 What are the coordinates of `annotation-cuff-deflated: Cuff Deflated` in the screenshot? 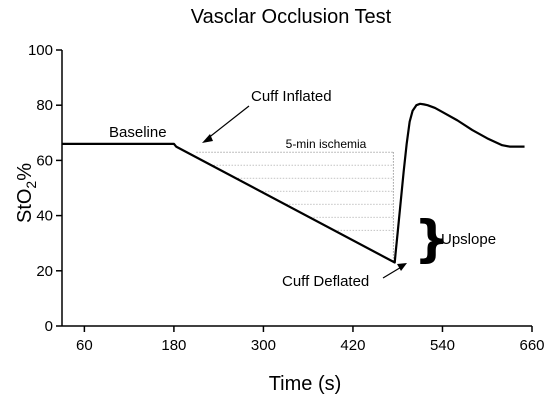 It's located at (325, 281).